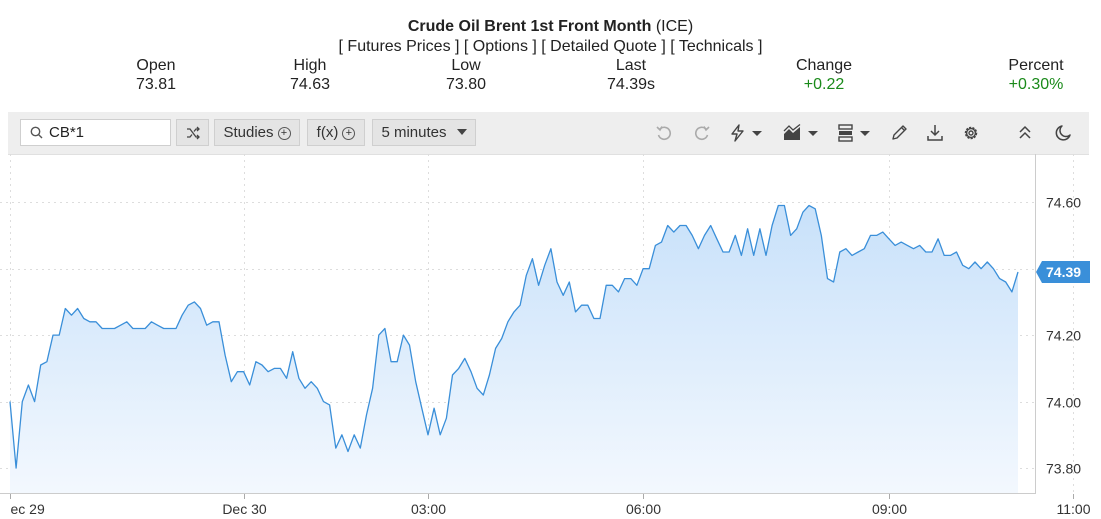 The width and height of the screenshot is (1101, 519). I want to click on lightning-menu, so click(747, 133).